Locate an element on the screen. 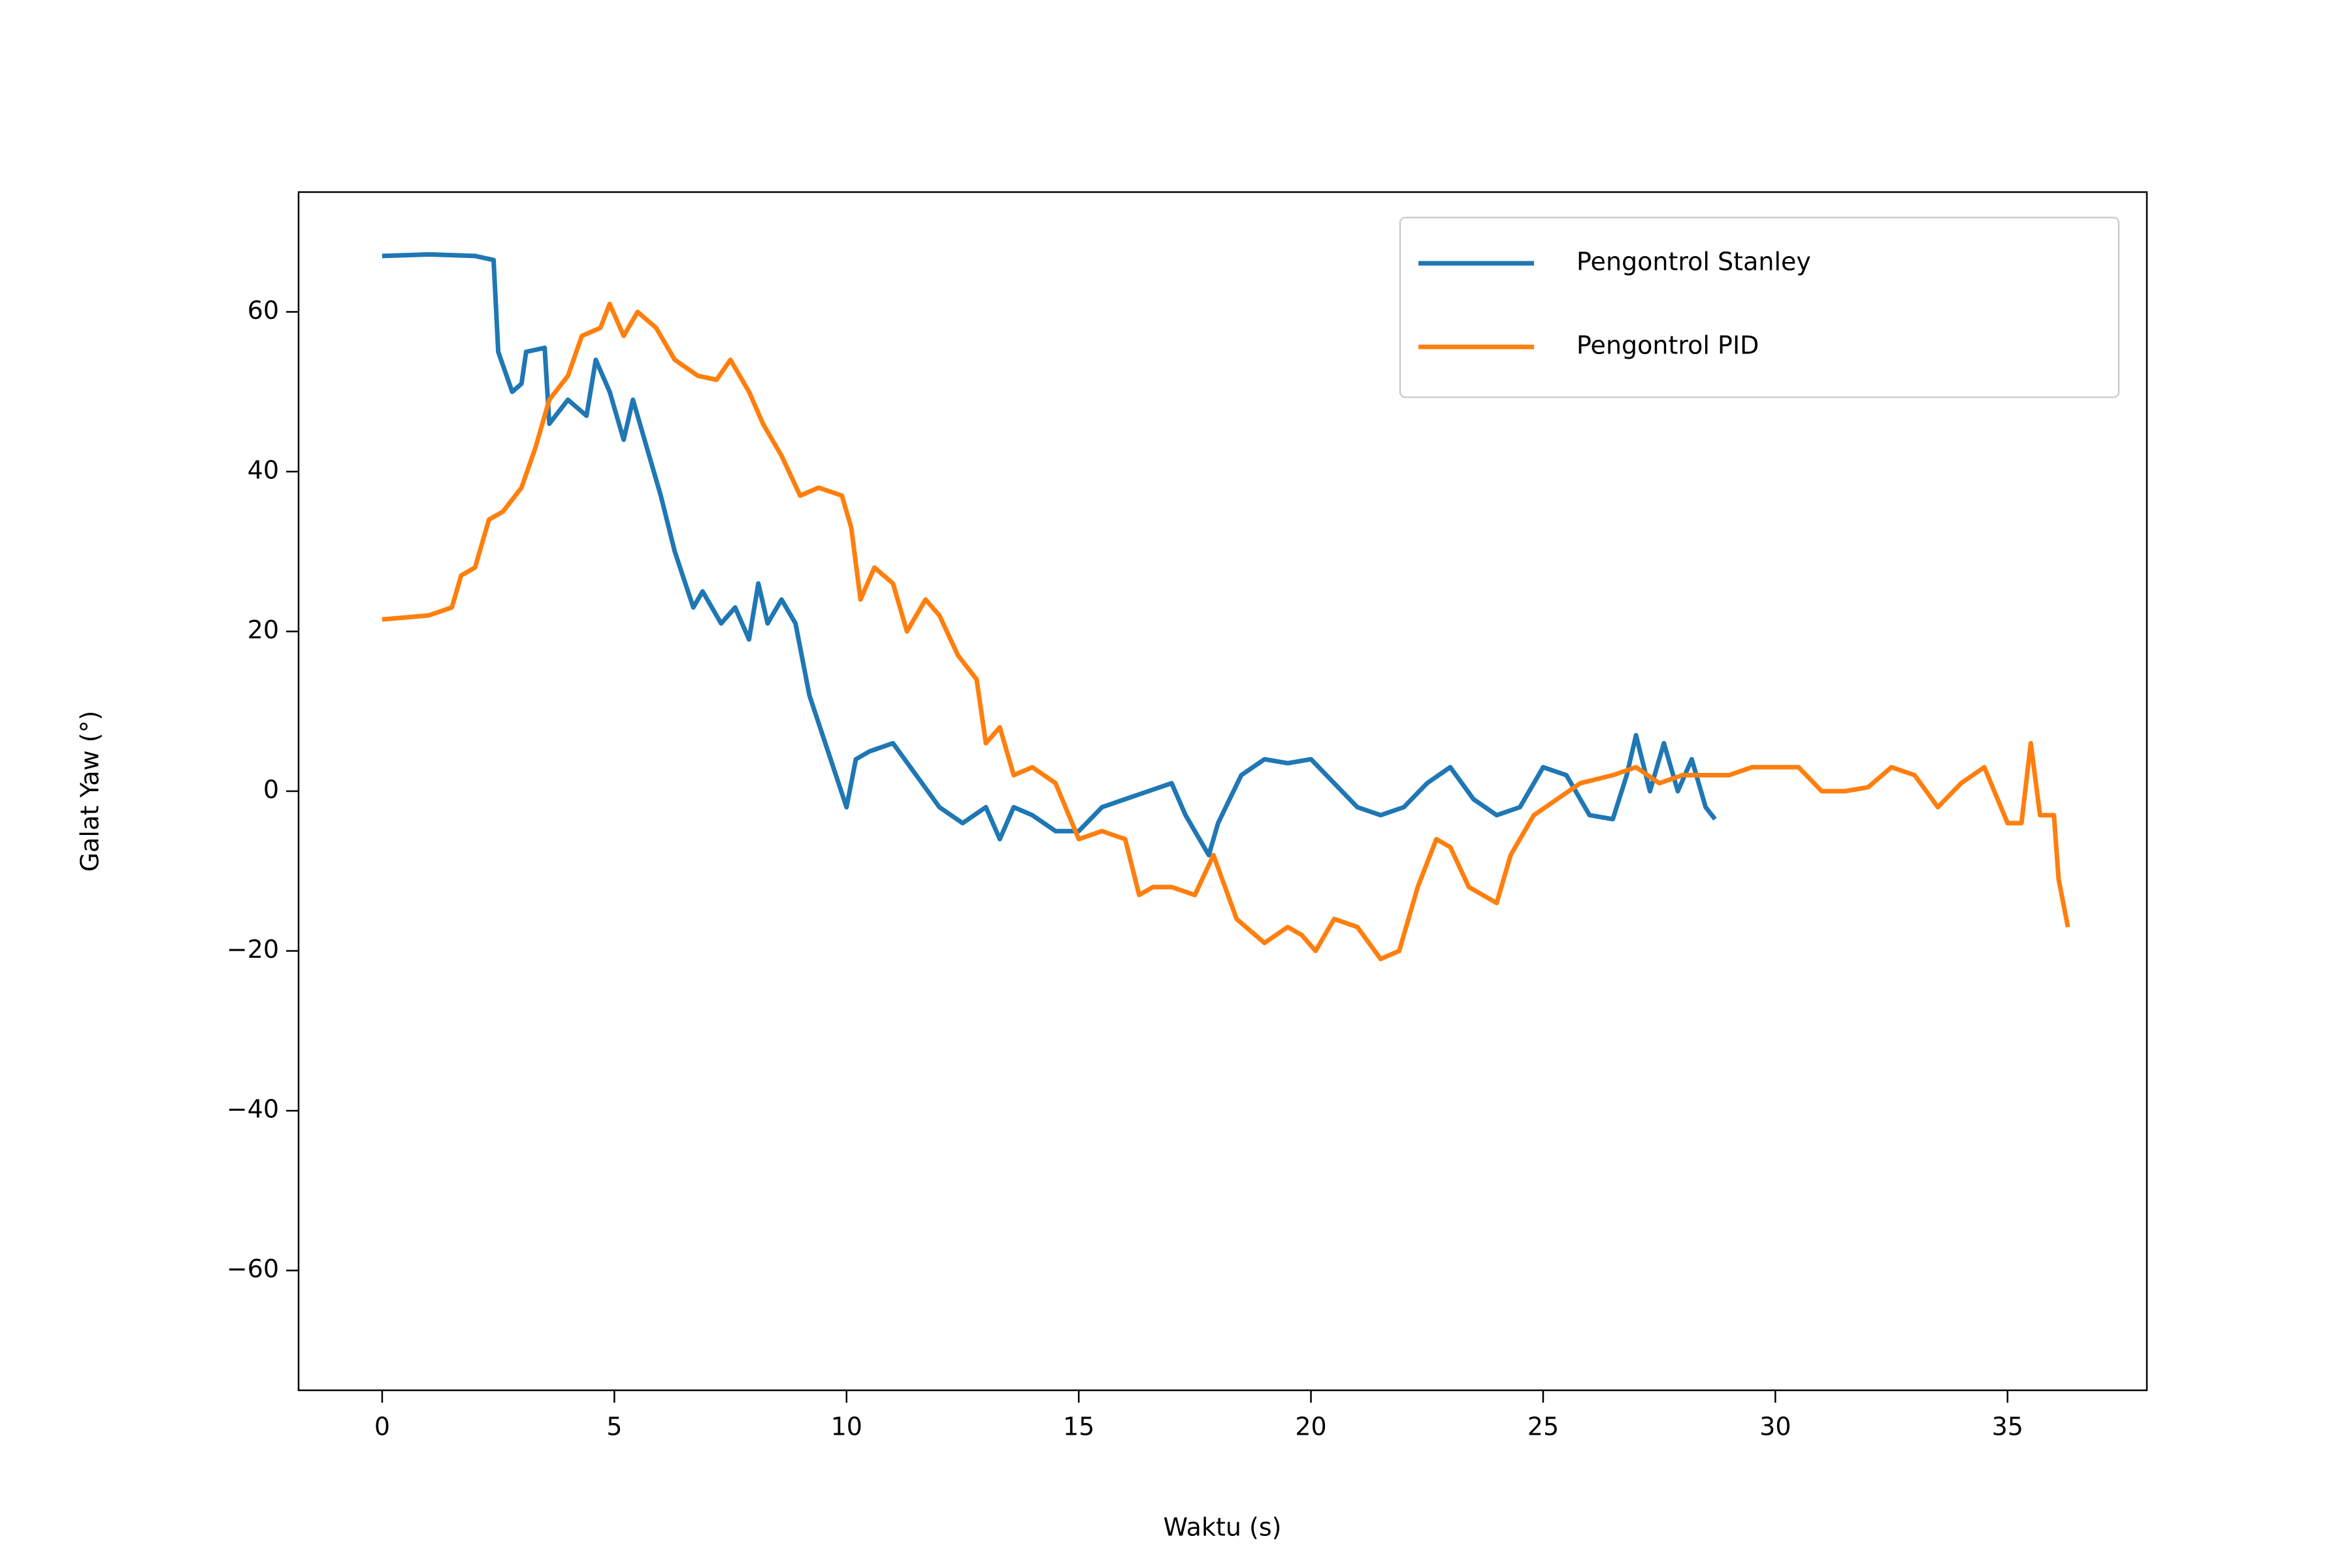 The width and height of the screenshot is (2352, 1568). x-tick-label: 25 is located at coordinates (1543, 1427).